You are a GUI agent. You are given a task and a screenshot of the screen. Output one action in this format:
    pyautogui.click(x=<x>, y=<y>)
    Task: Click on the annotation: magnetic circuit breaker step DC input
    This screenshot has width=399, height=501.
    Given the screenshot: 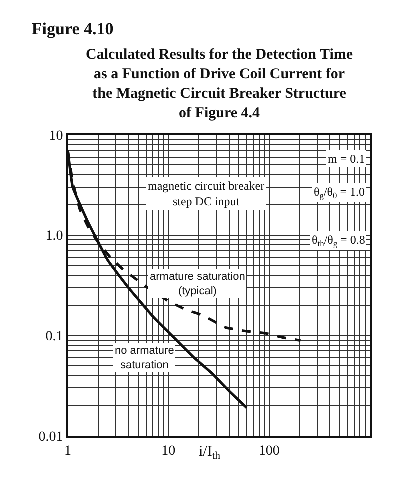 What is the action you would take?
    pyautogui.click(x=206, y=194)
    